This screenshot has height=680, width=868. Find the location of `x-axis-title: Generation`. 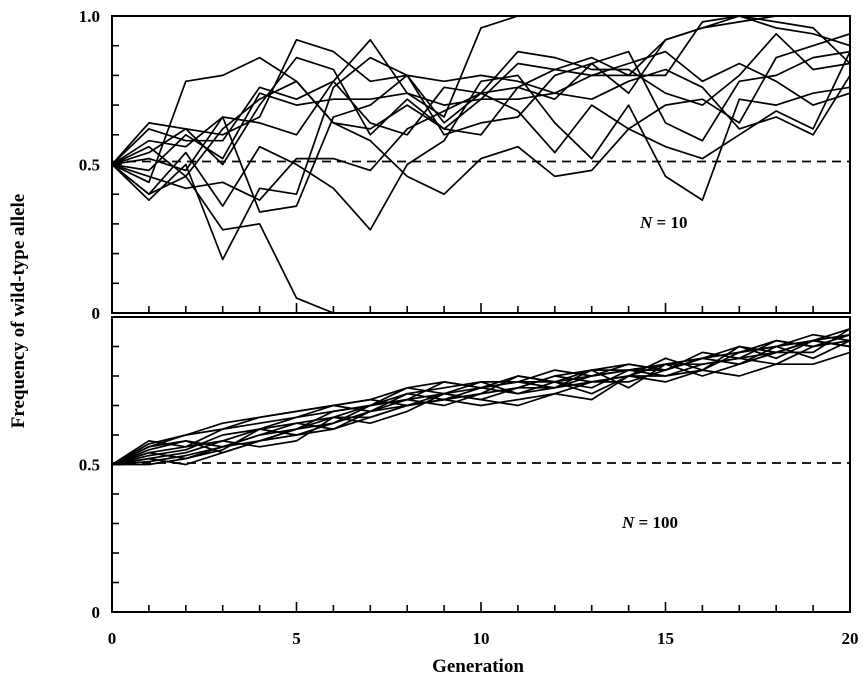

x-axis-title: Generation is located at coordinates (478, 666).